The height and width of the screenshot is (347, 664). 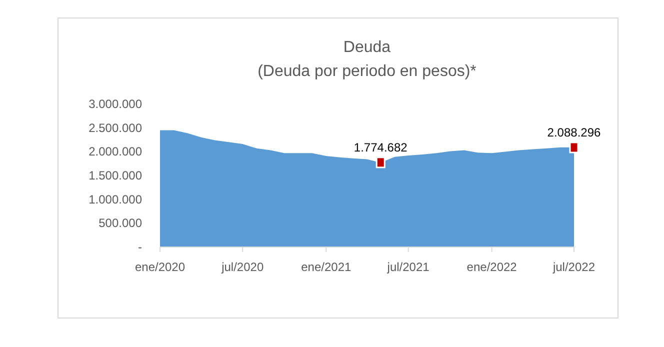 I want to click on chart-title: Deuda, so click(x=367, y=47).